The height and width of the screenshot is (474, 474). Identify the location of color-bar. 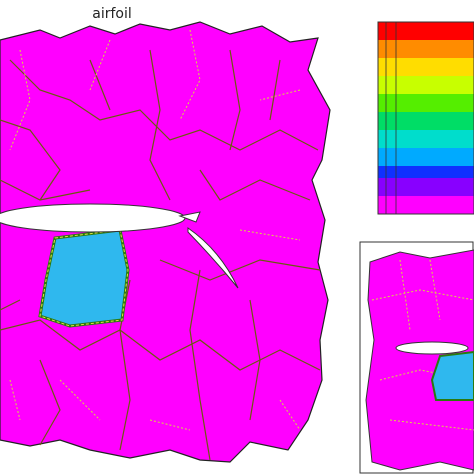
(425, 118).